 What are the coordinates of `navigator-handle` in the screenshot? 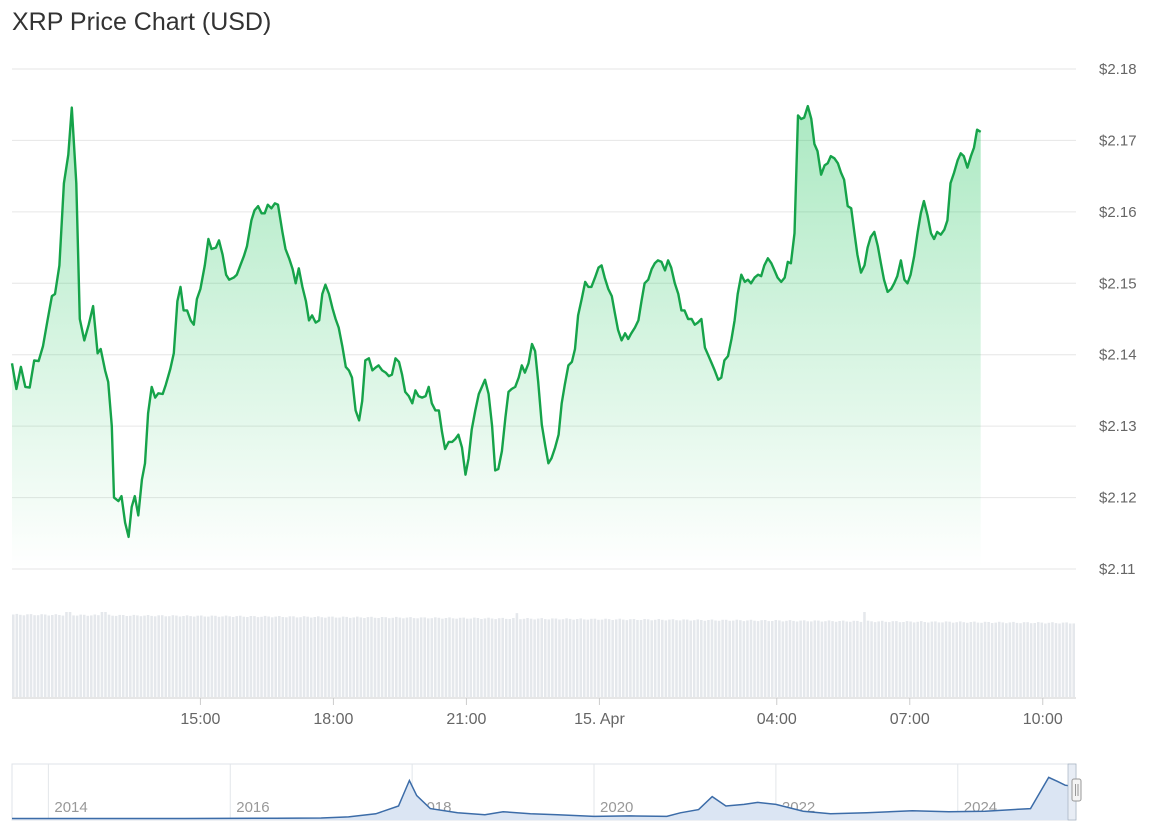 It's located at (1076, 790).